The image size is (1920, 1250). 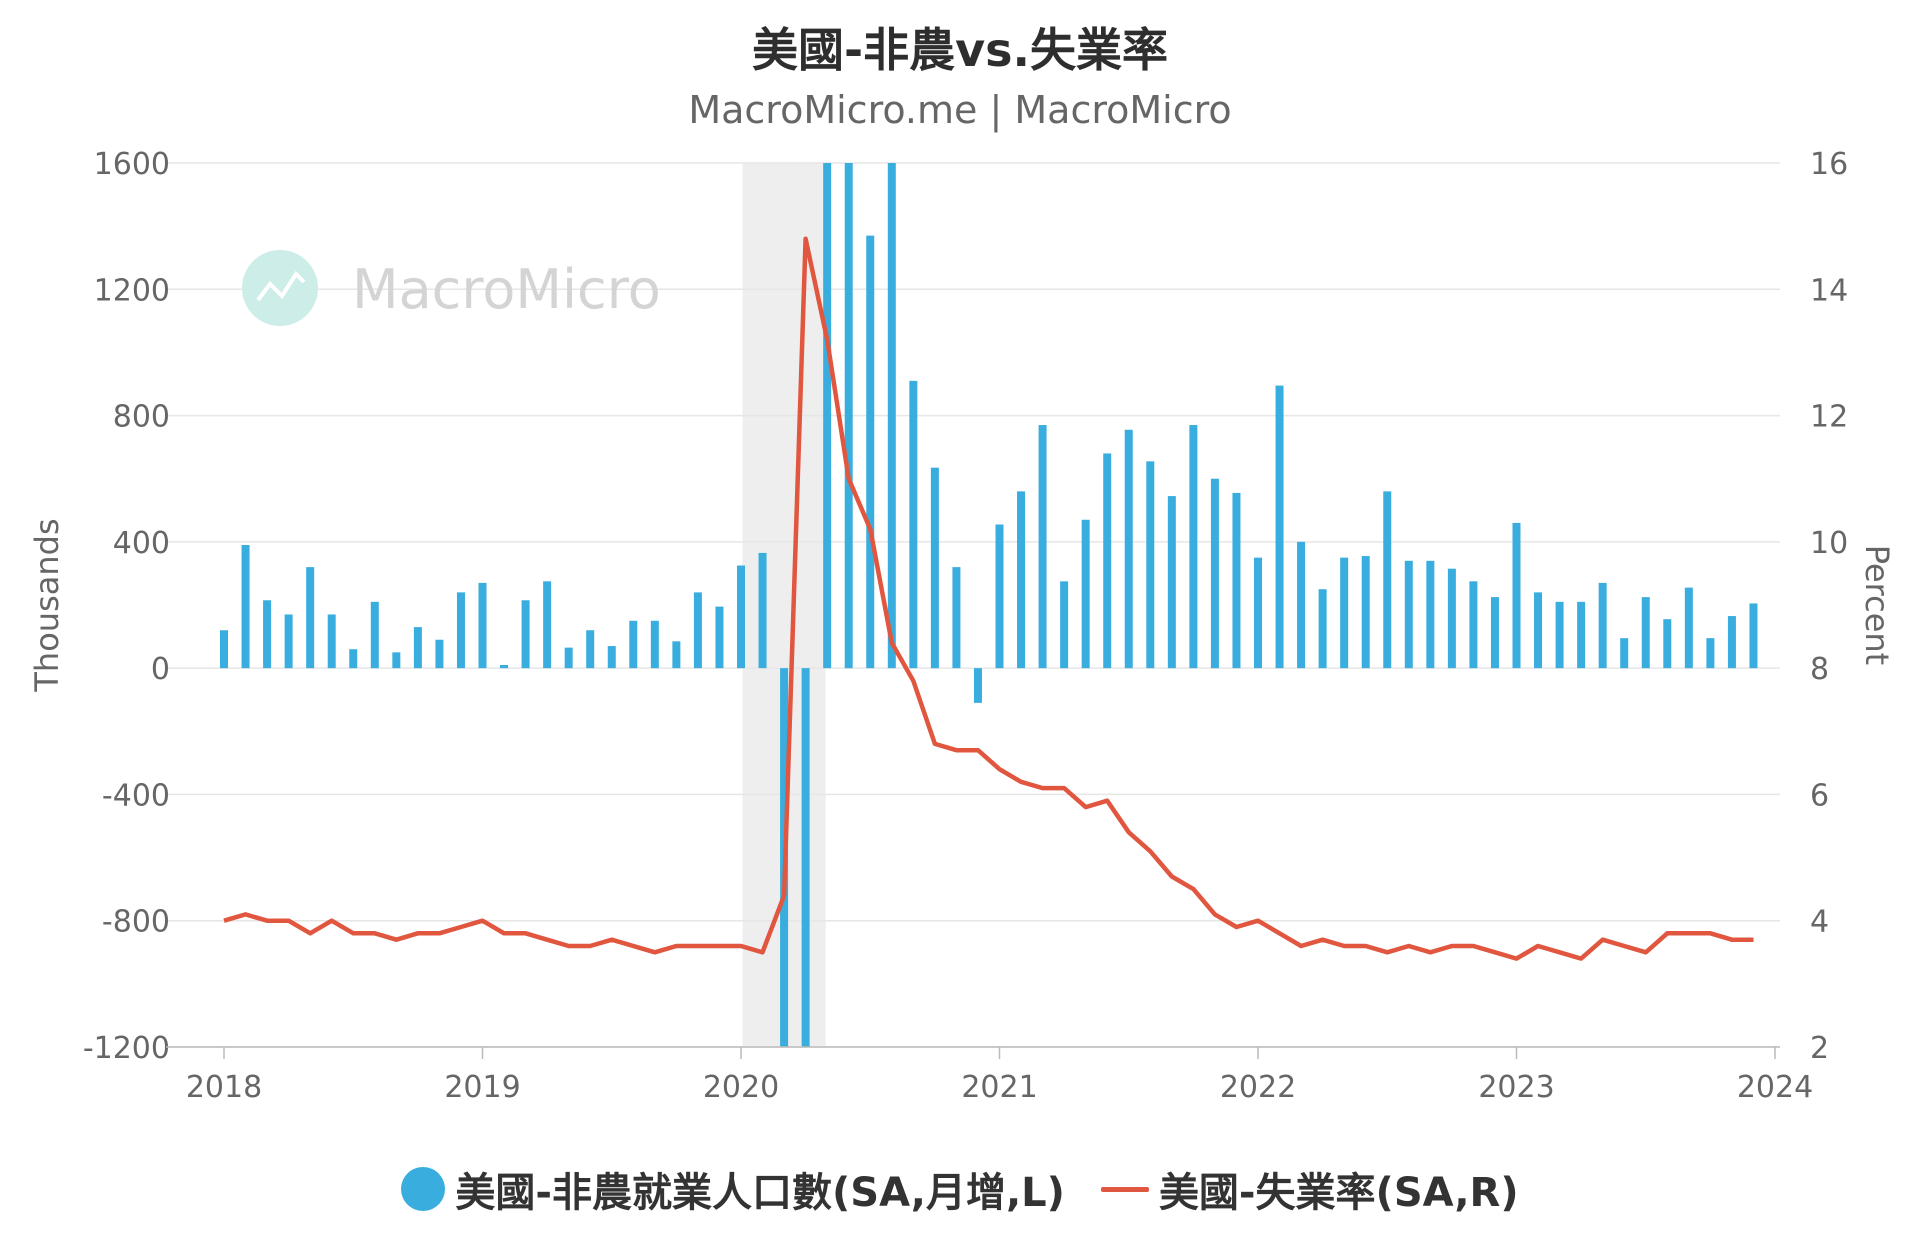 I want to click on left-tick-label: 1200, so click(x=132, y=290).